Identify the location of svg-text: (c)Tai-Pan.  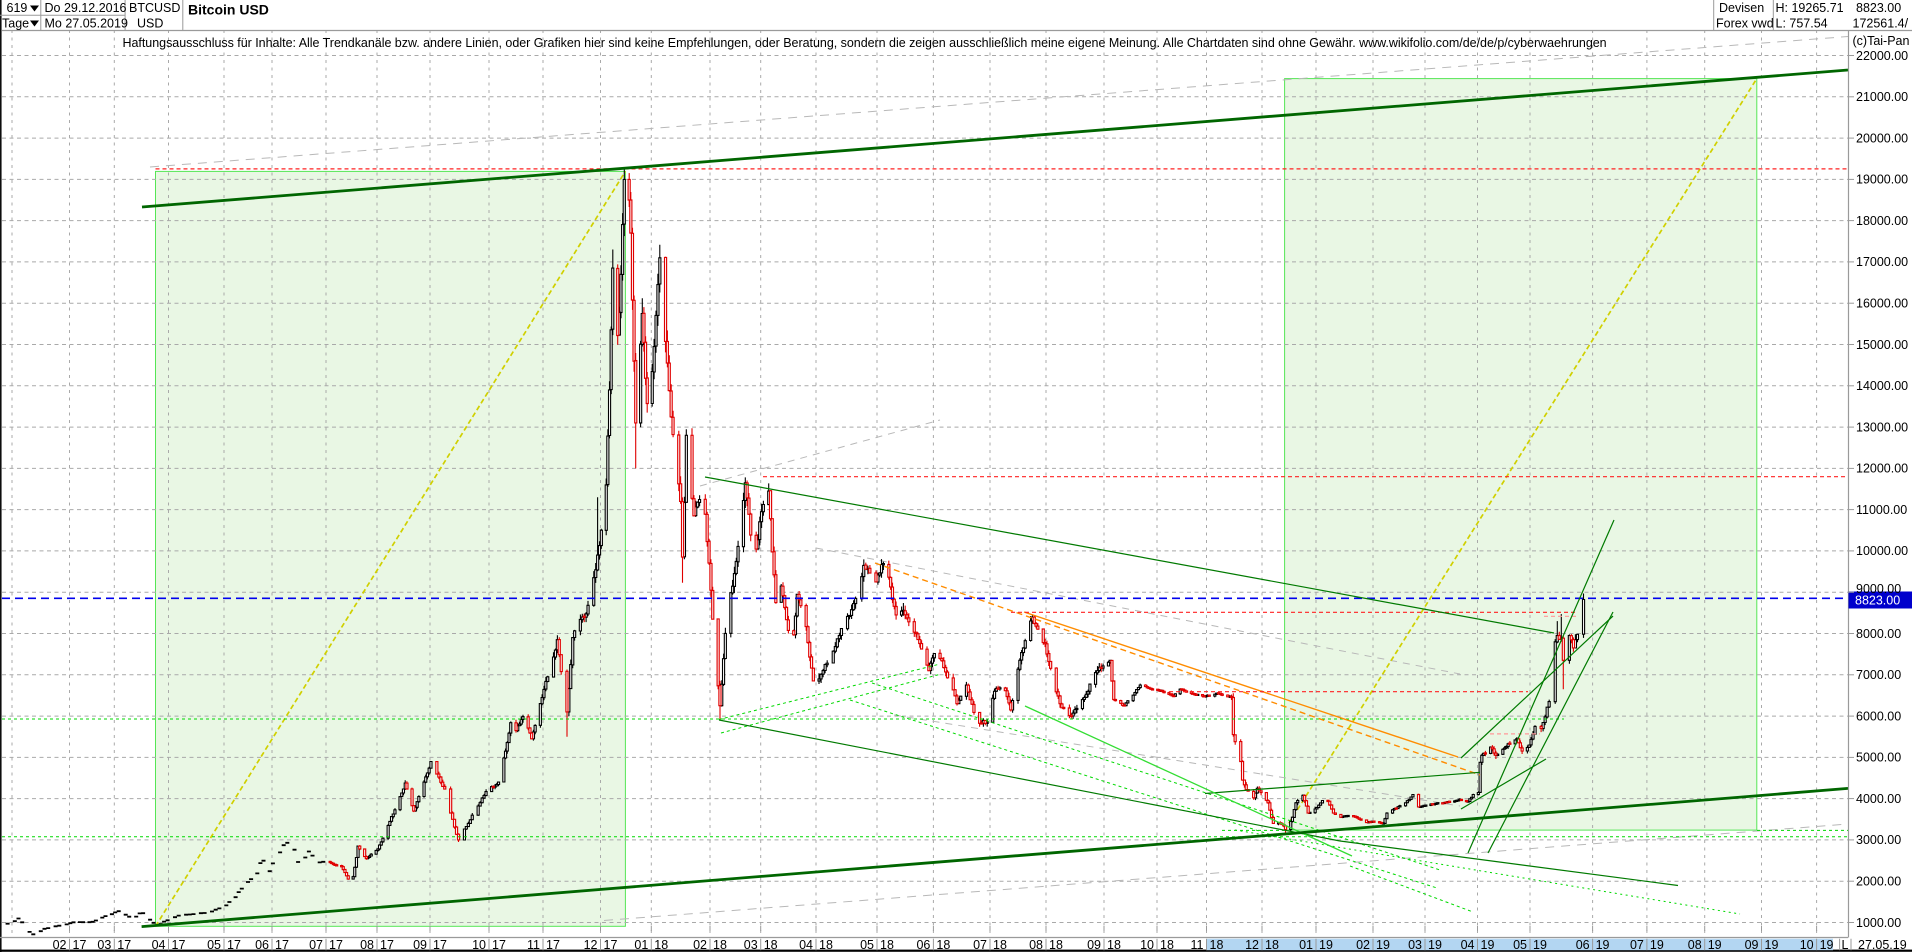
(1881, 41).